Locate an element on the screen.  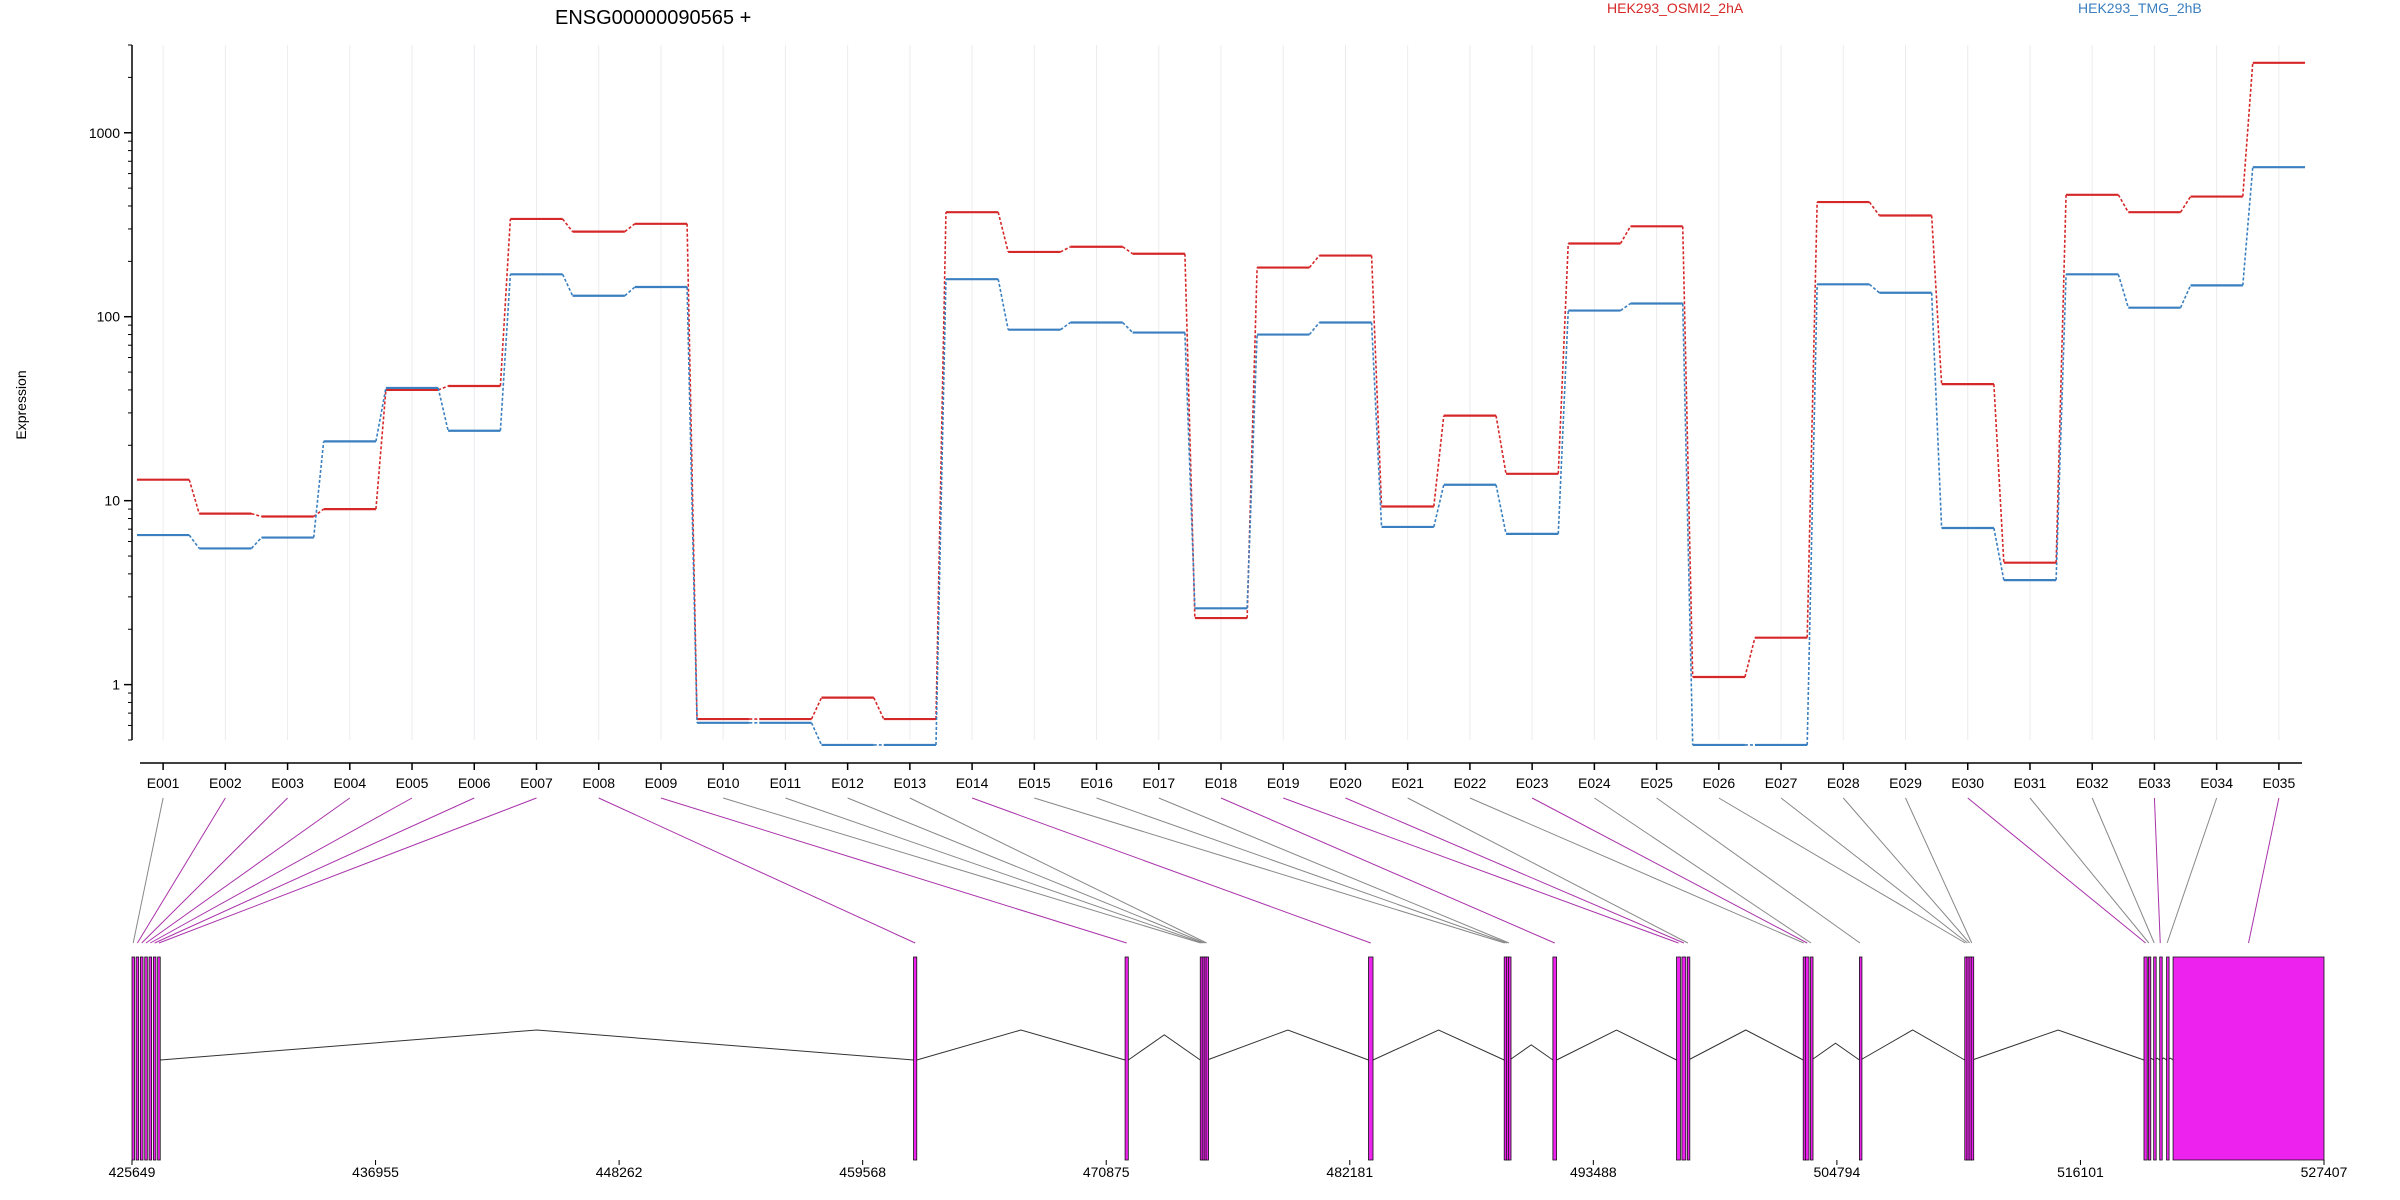
chart-title: ENSG00000090565 + is located at coordinates (653, 18).